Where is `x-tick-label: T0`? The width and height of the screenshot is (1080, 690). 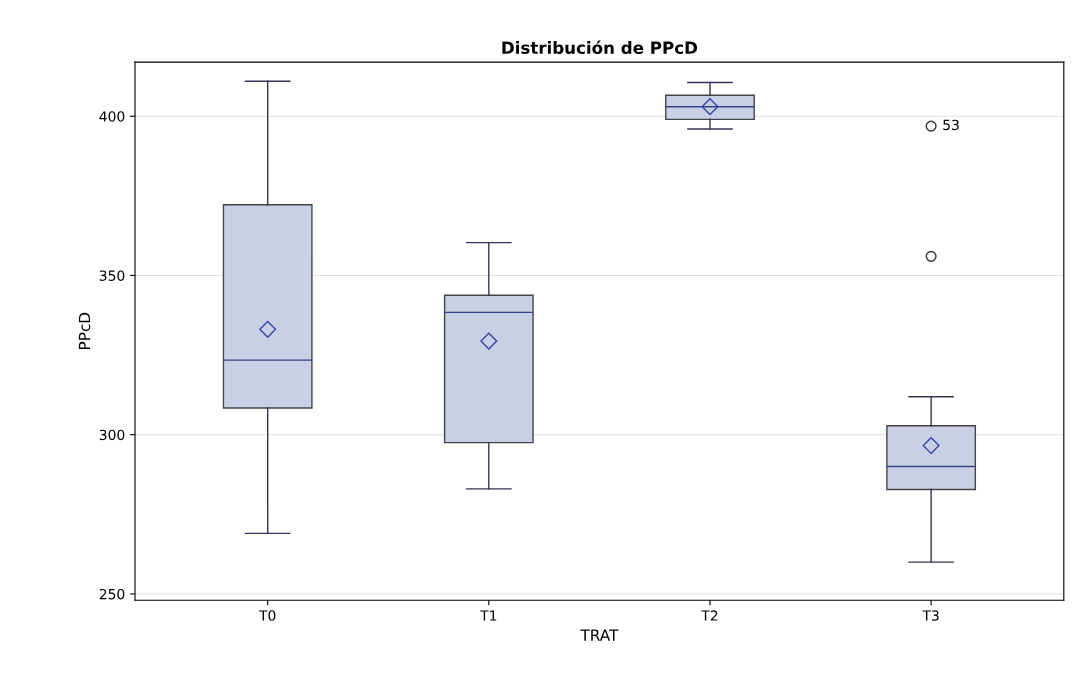
x-tick-label: T0 is located at coordinates (267, 615).